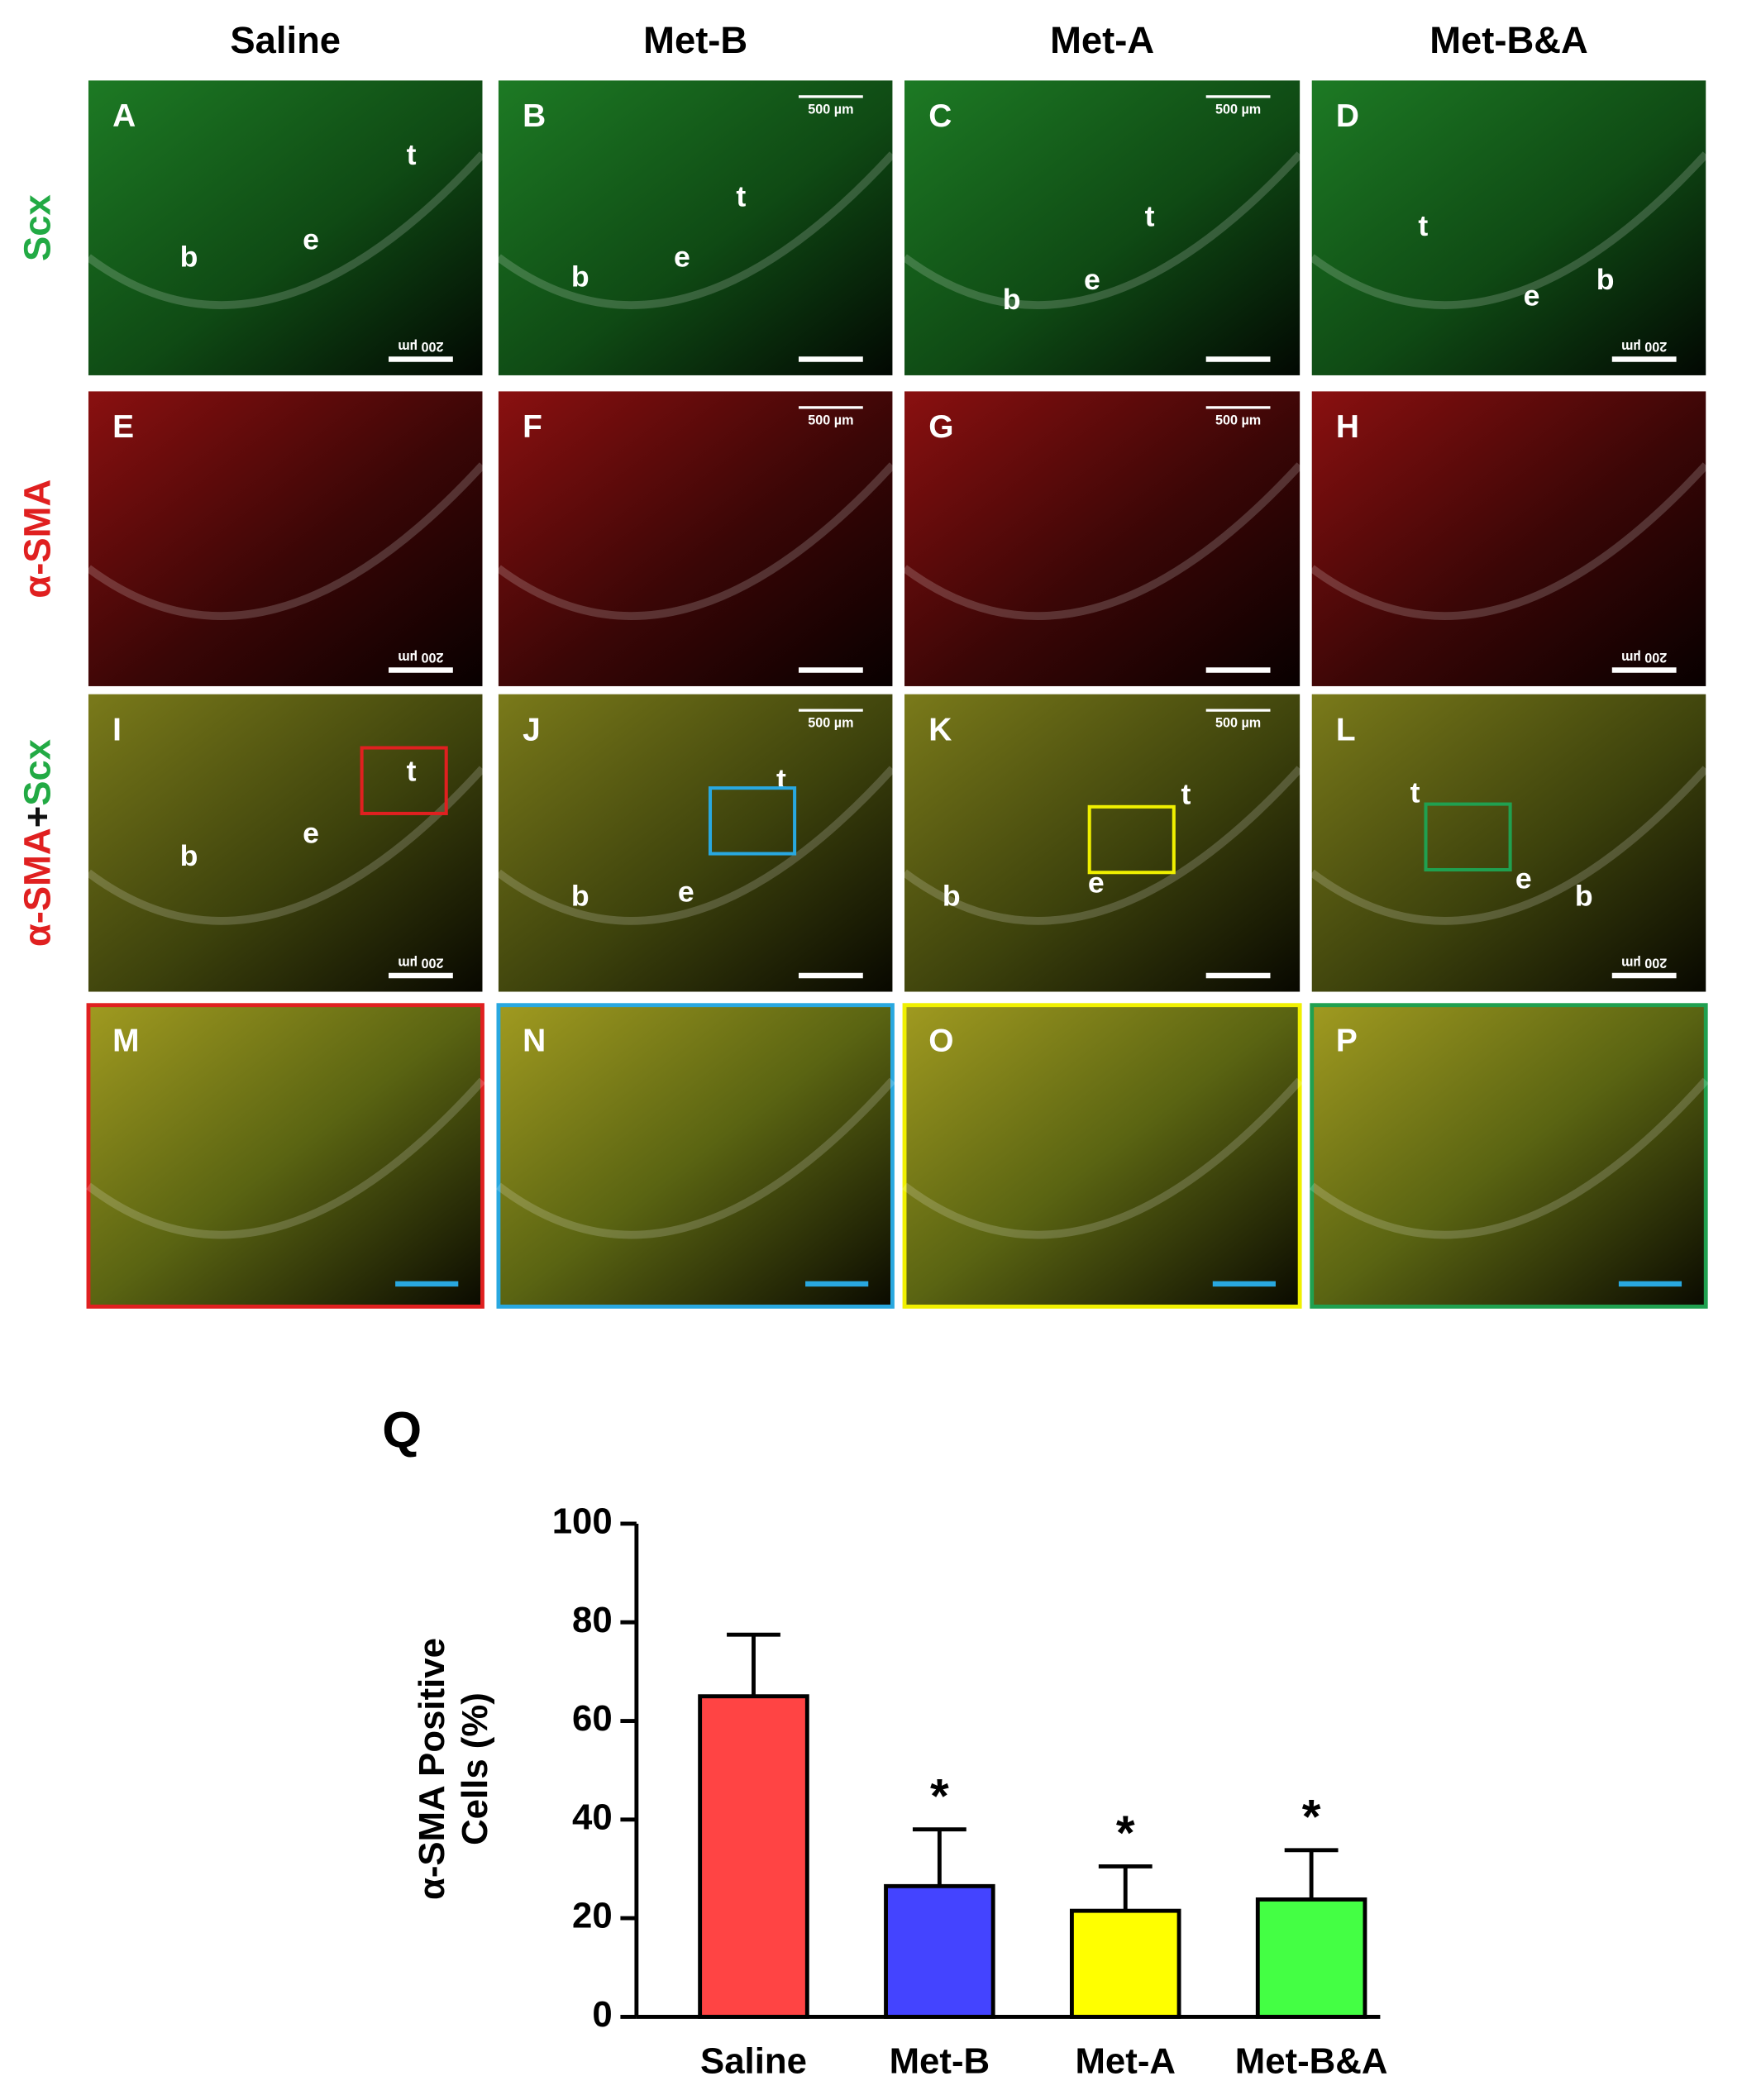 The height and width of the screenshot is (2100, 1742). What do you see at coordinates (123, 427) in the screenshot?
I see `panel-letter: E` at bounding box center [123, 427].